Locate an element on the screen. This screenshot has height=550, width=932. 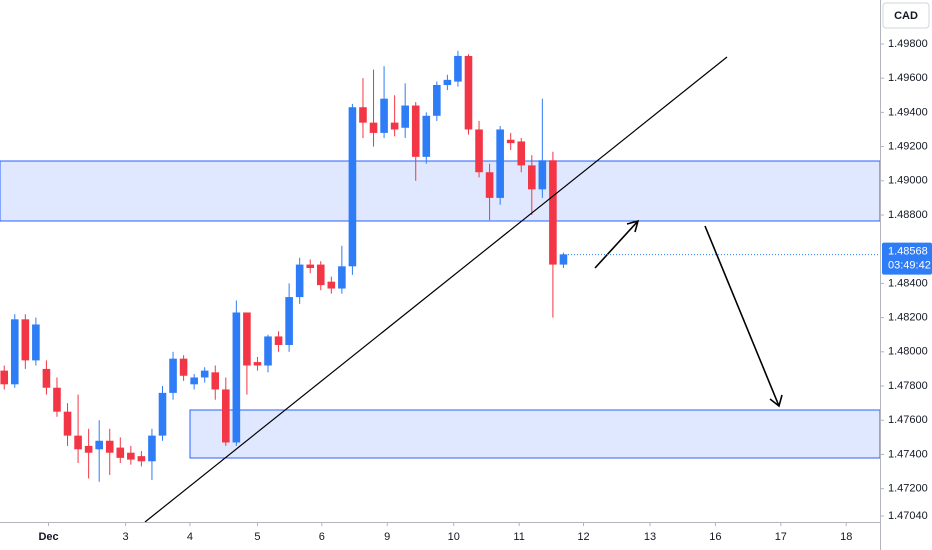
x-tick-label: 6 is located at coordinates (322, 537).